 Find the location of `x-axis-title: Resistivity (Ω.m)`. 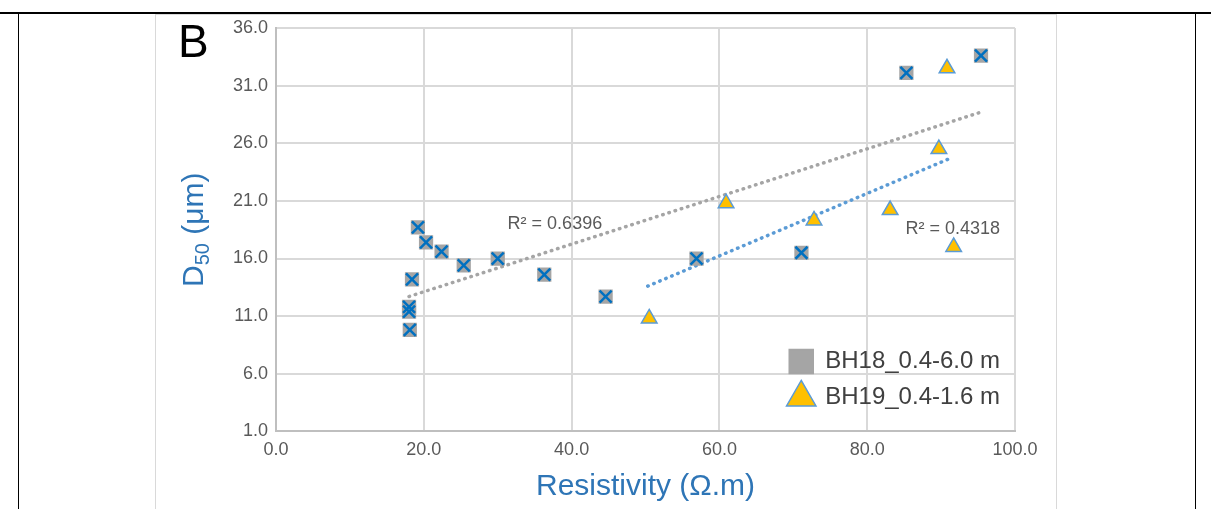

x-axis-title: Resistivity (Ω.m) is located at coordinates (645, 485).